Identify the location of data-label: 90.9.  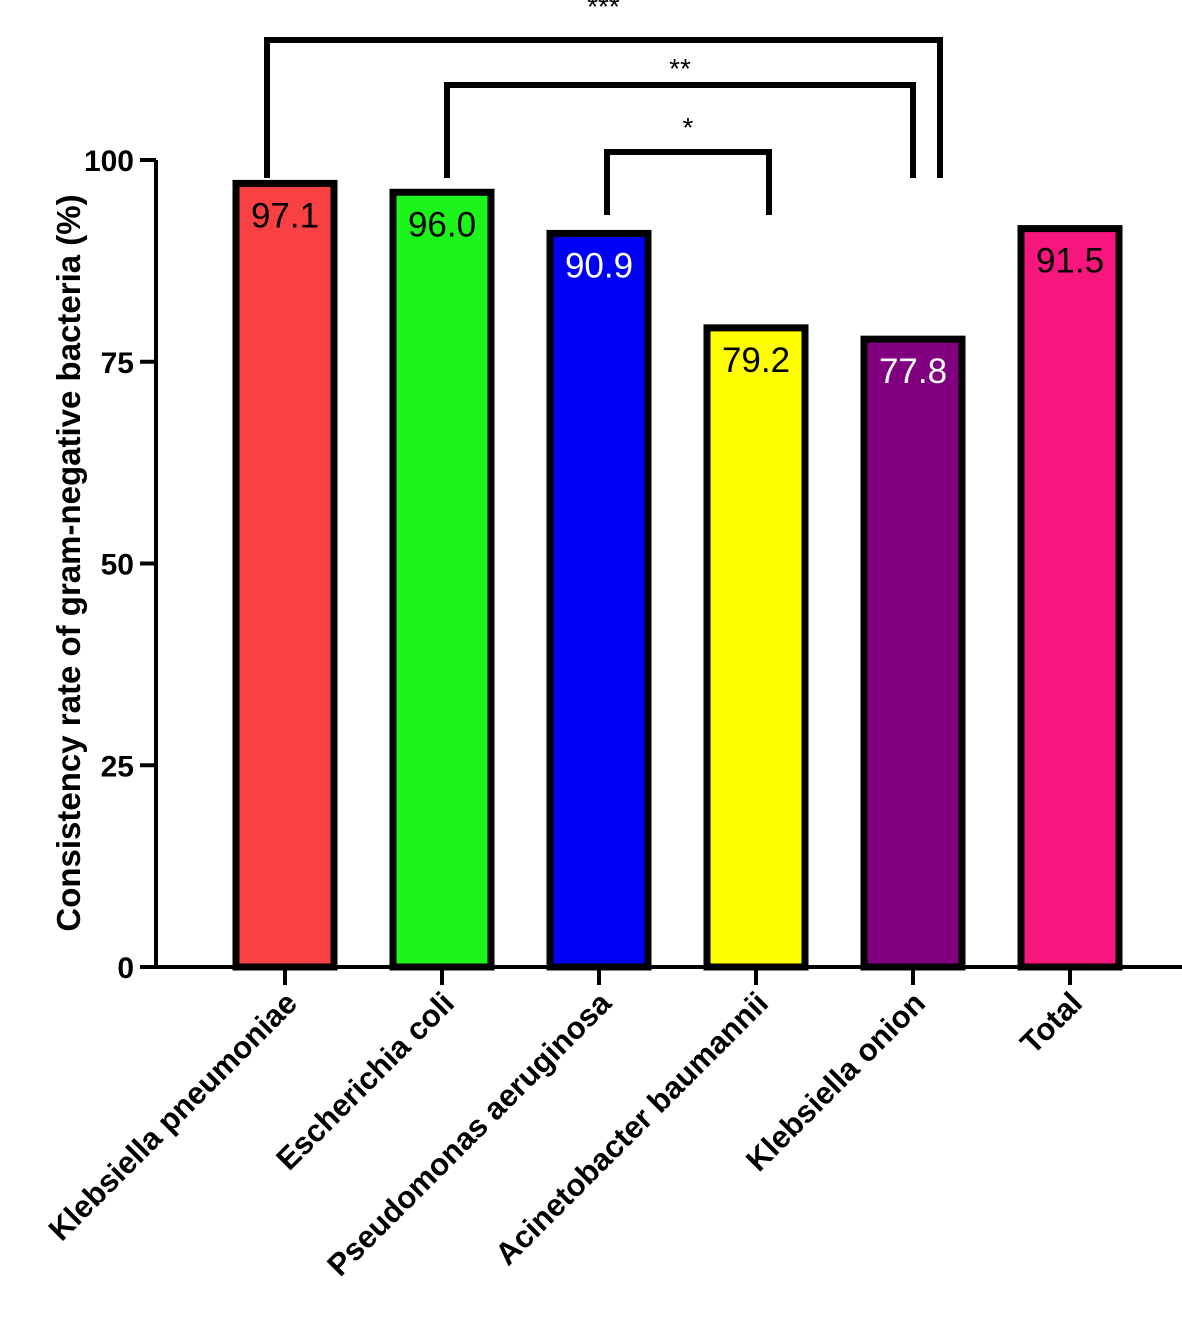
(599, 265).